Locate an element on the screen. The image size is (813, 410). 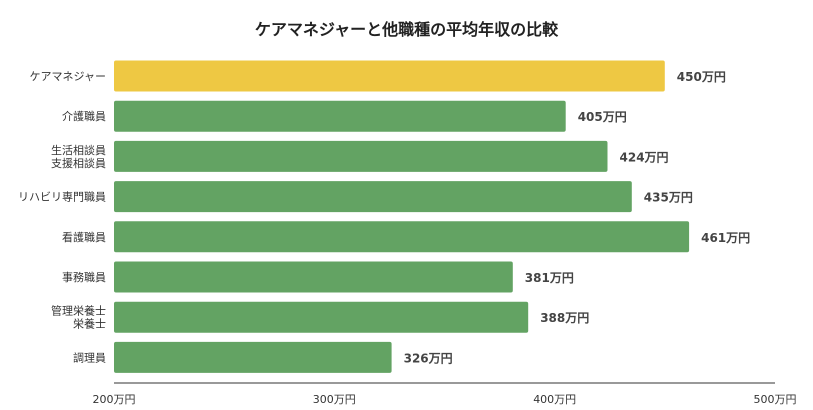
category-label-2-0: 生活相談員 is located at coordinates (78, 150).